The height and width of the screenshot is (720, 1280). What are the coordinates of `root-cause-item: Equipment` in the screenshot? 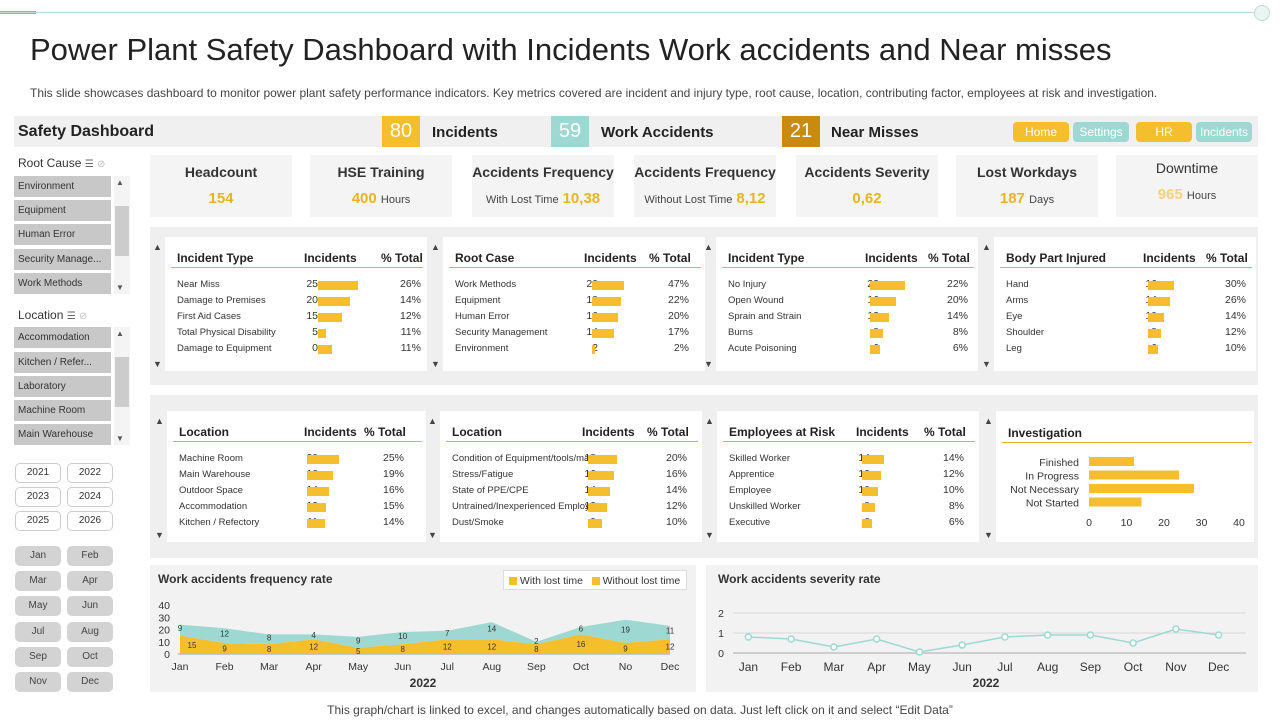 It's located at (62, 210).